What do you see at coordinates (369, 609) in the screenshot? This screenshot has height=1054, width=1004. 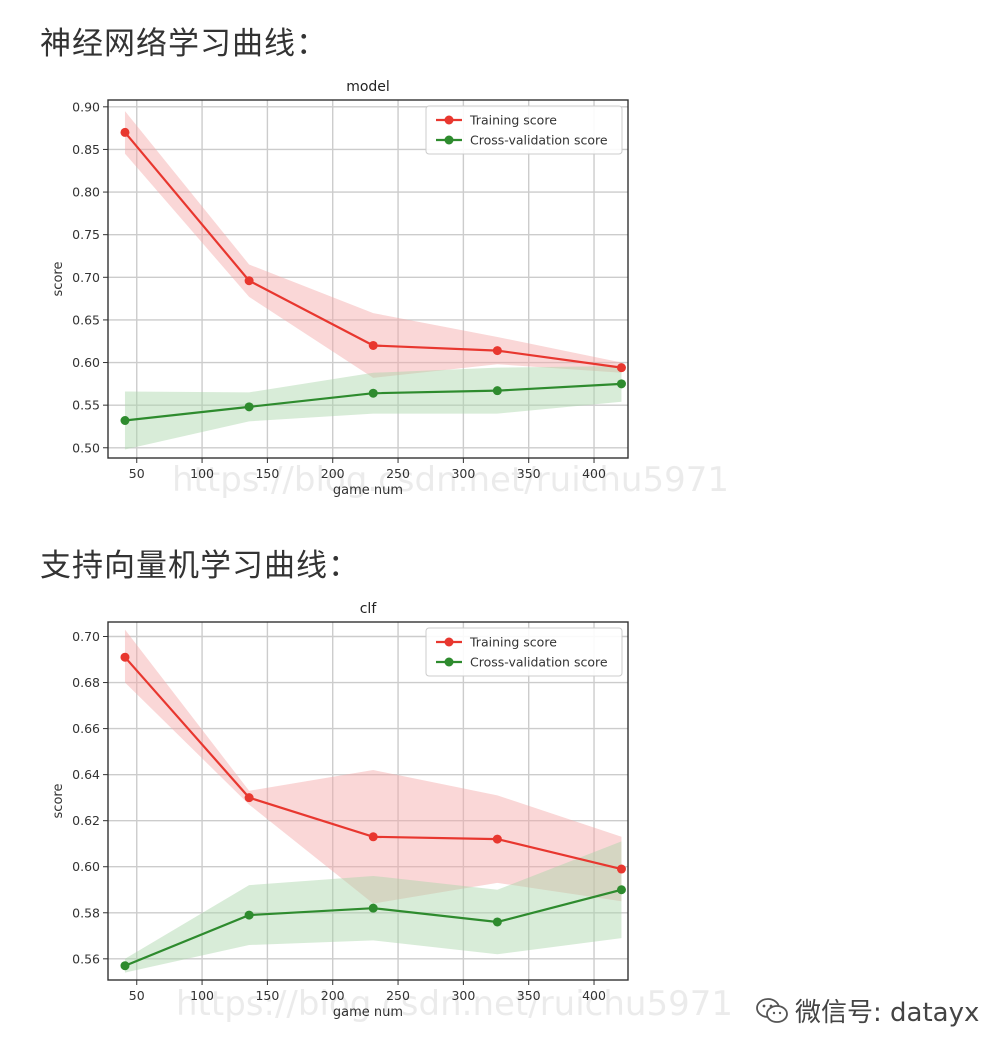 I see `chart-title: clf` at bounding box center [369, 609].